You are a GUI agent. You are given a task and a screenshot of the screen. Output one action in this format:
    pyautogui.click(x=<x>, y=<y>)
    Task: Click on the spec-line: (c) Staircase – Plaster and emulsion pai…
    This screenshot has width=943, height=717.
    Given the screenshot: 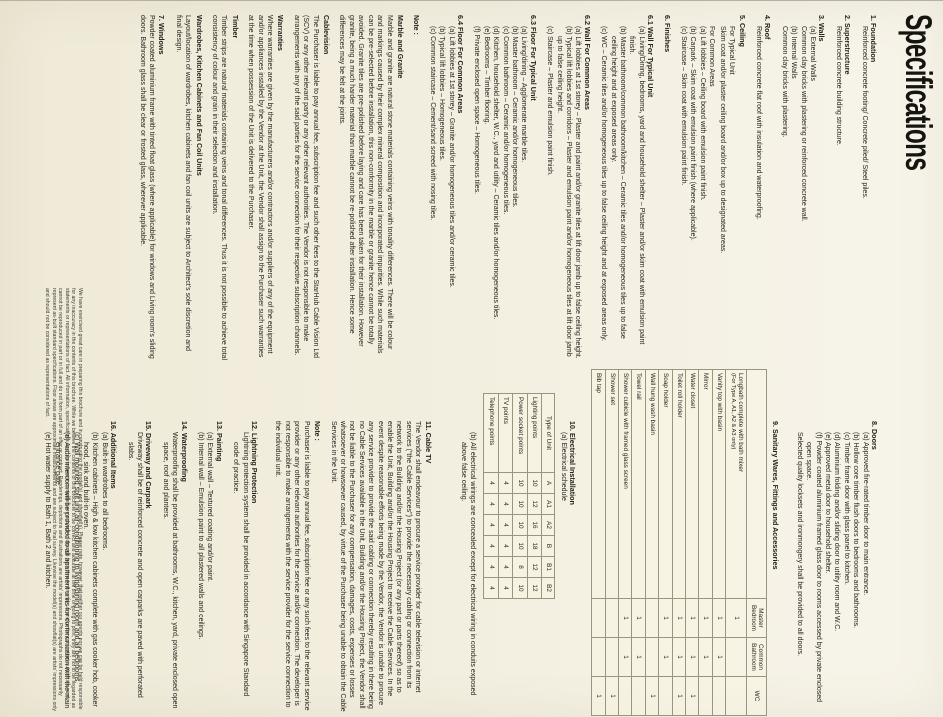 What is the action you would take?
    pyautogui.click(x=550, y=101)
    